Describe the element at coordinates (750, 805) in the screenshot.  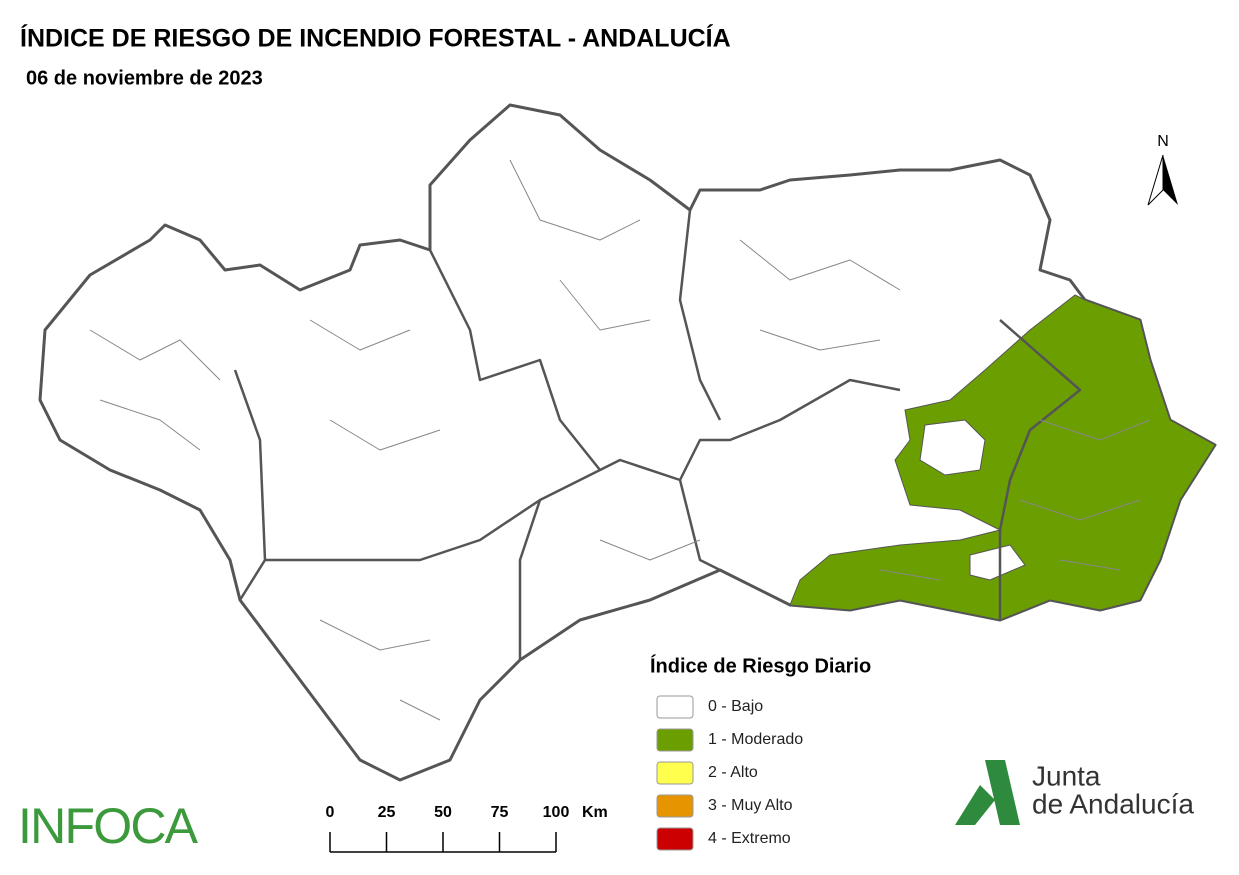
I see `legend-label: 3 - Muy Alto` at that location.